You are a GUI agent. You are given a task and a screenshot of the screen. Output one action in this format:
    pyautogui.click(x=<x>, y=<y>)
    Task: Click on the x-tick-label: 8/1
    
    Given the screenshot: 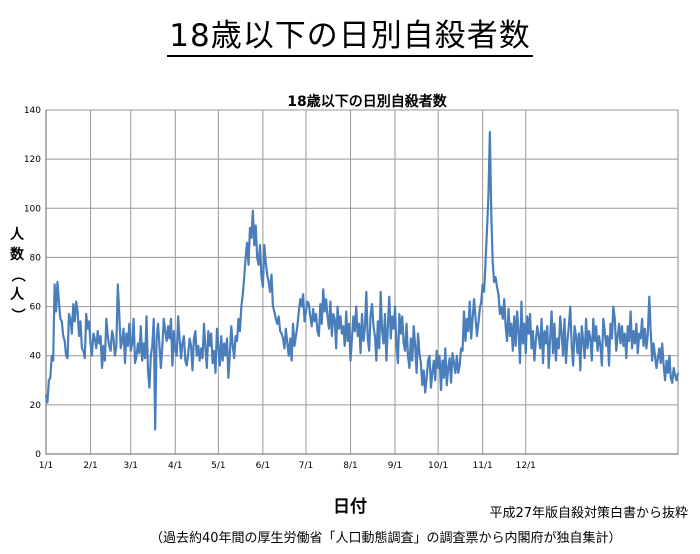 What is the action you would take?
    pyautogui.click(x=350, y=466)
    